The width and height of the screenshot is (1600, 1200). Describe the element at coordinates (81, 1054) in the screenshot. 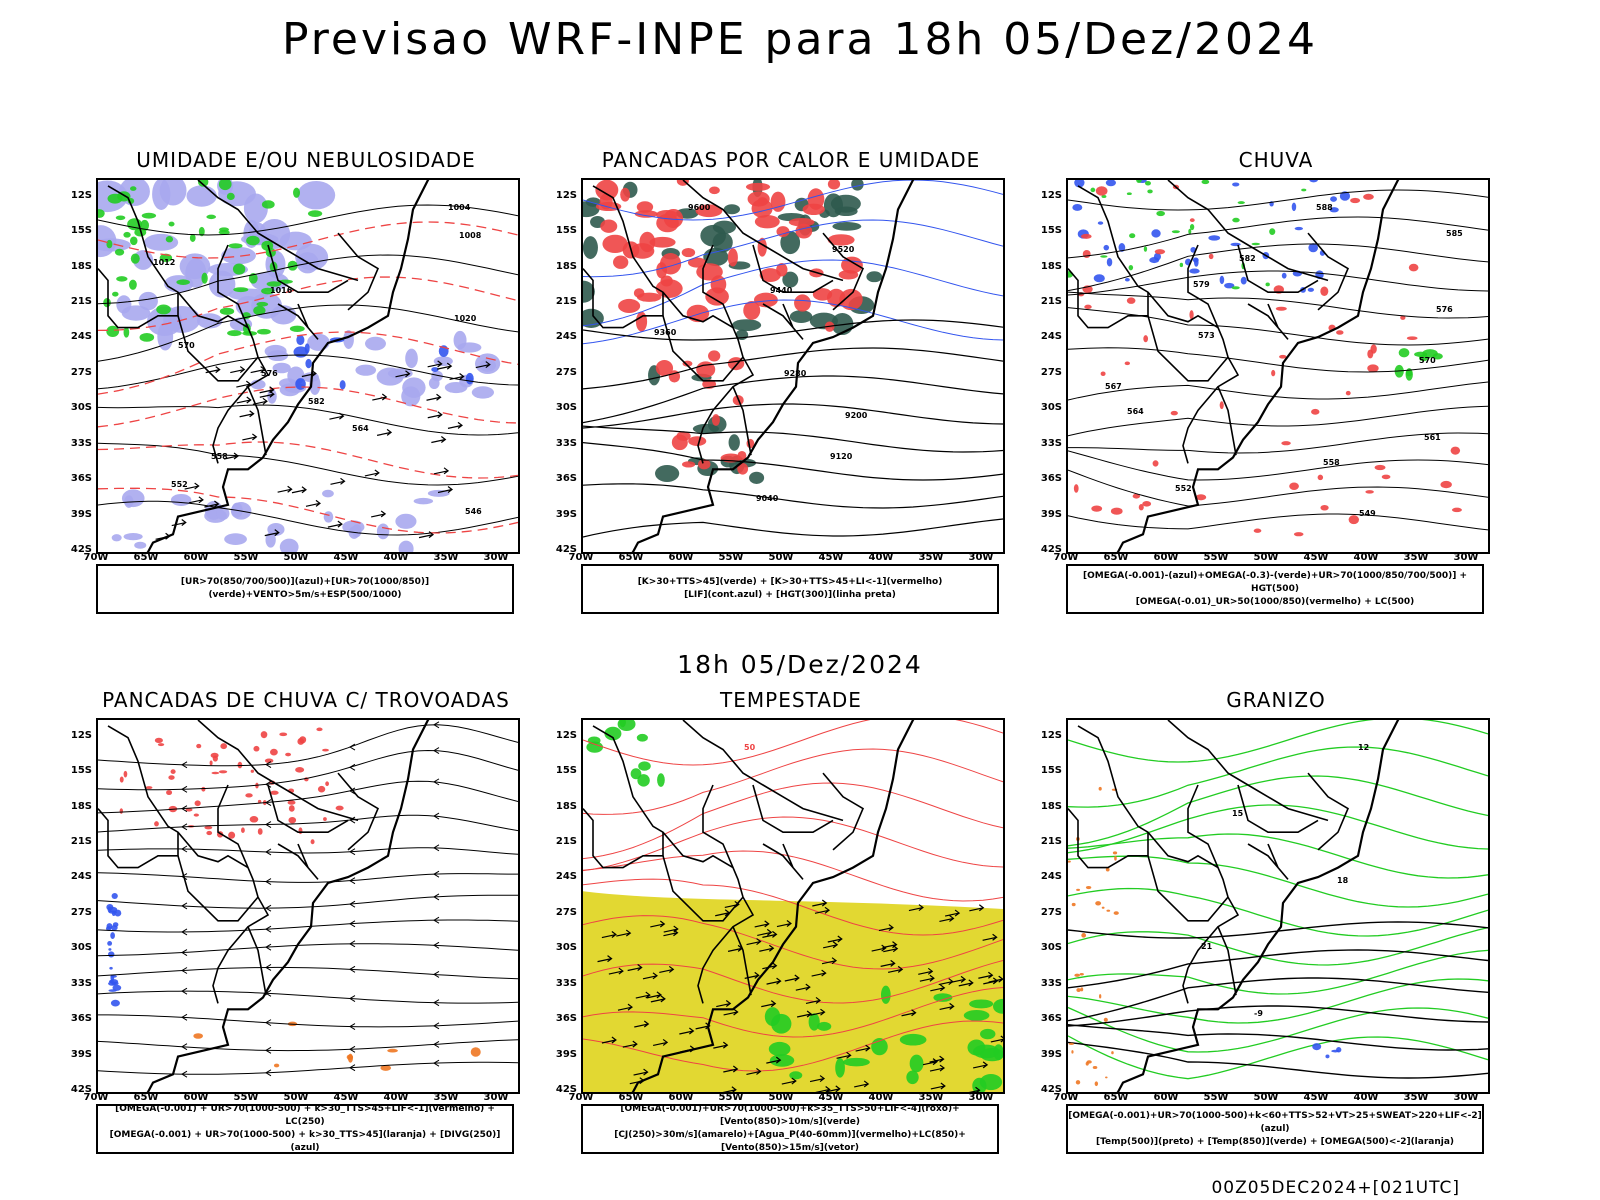

I see `latitude-label: 39S` at that location.